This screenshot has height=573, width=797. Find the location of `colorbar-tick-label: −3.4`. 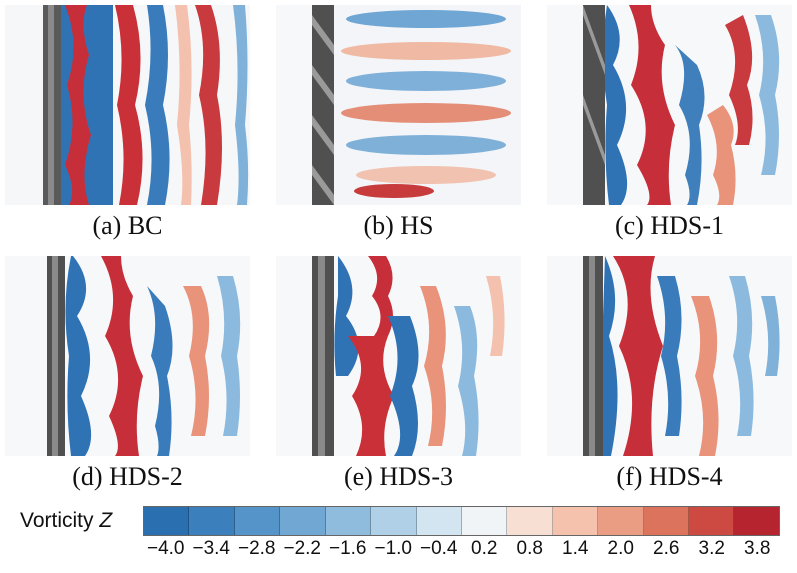

colorbar-tick-label: −3.4 is located at coordinates (211, 548).